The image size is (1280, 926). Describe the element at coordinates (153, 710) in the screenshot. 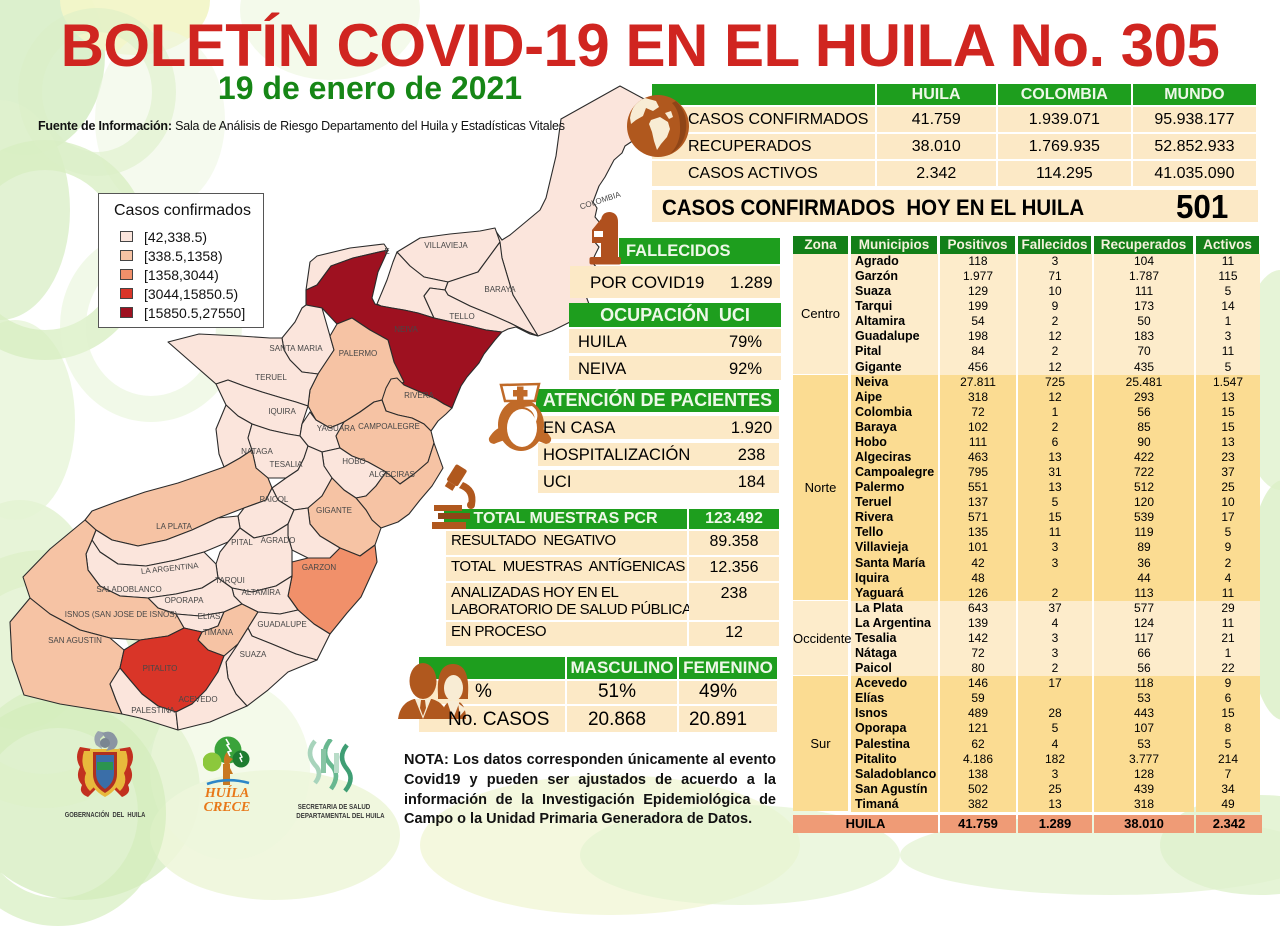

I see `svg-text: PALESTINA` at that location.